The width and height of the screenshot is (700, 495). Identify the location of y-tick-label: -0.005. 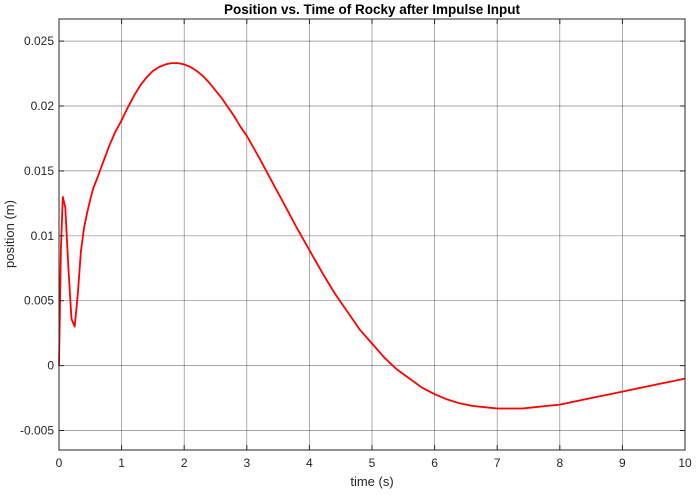
(37, 431).